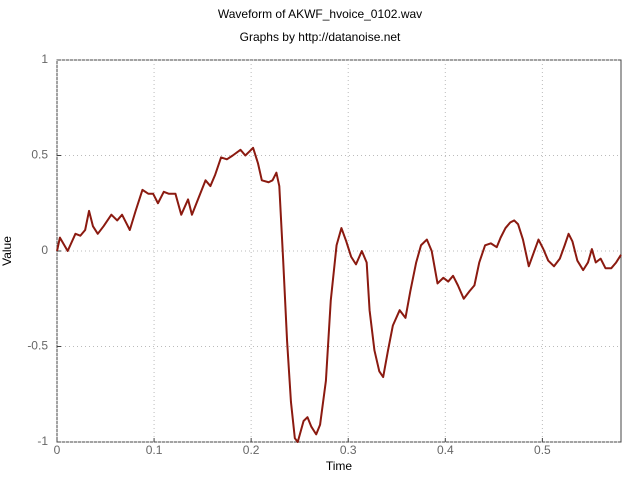  Describe the element at coordinates (154, 450) in the screenshot. I see `x-tick-label: 0.1` at that location.